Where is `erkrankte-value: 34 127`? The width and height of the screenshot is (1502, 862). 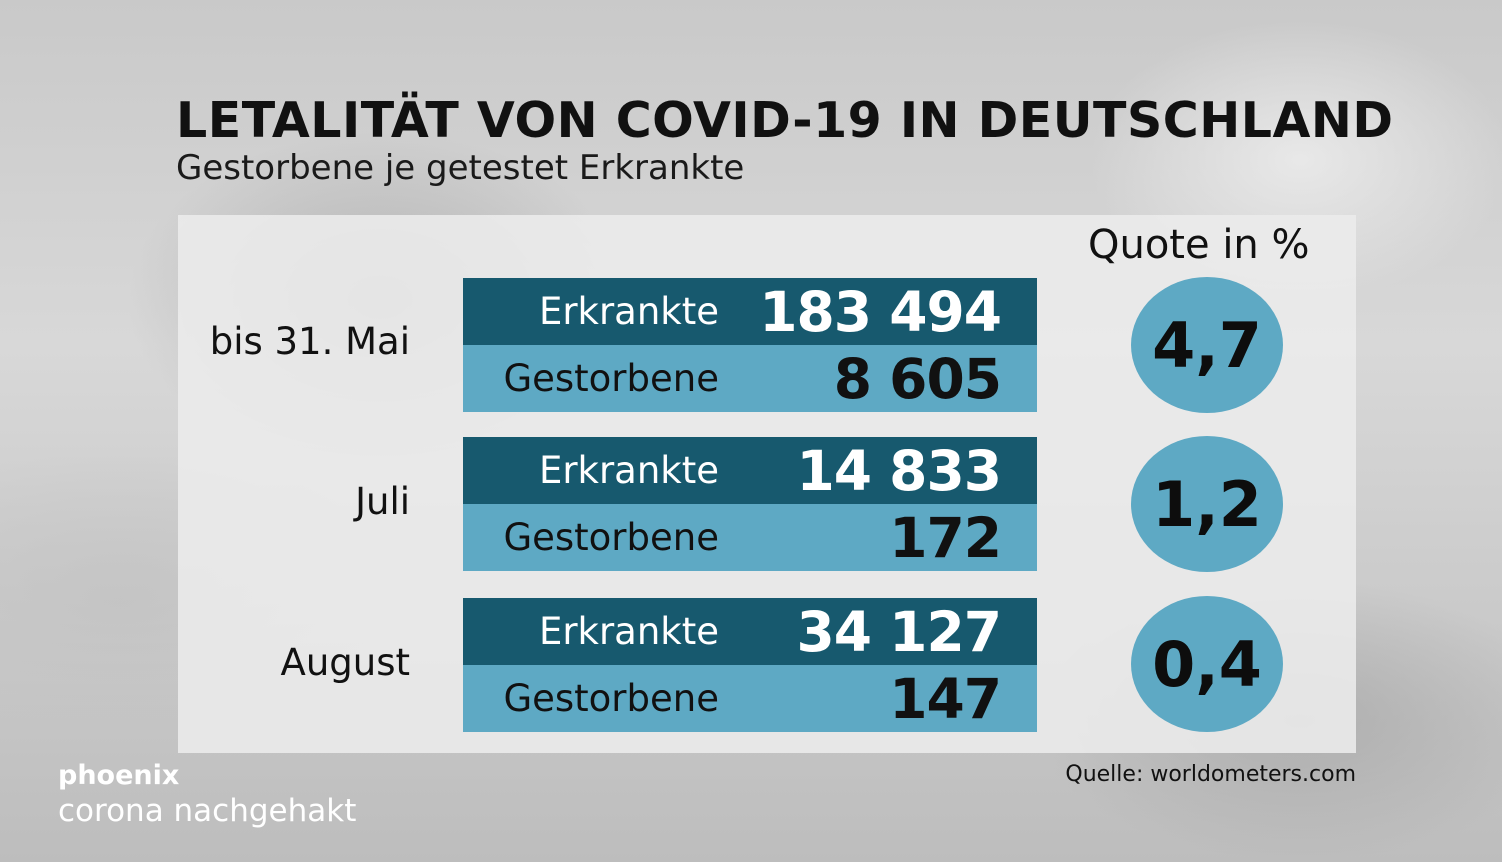
erkrankte-value: 34 127 is located at coordinates (899, 631).